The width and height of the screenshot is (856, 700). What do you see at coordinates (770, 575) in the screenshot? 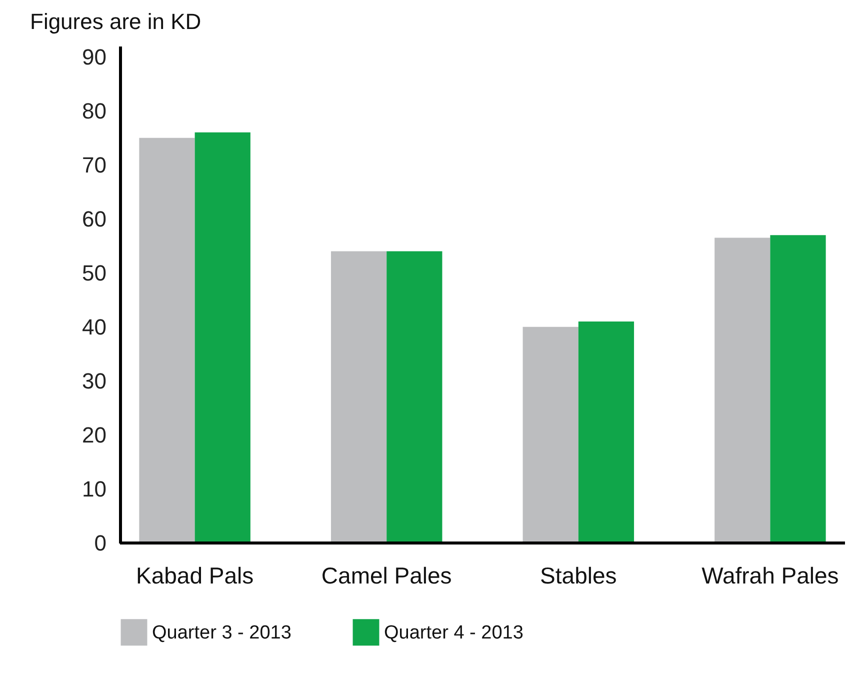
I see `x-tick-label: Wafrah Pales` at bounding box center [770, 575].